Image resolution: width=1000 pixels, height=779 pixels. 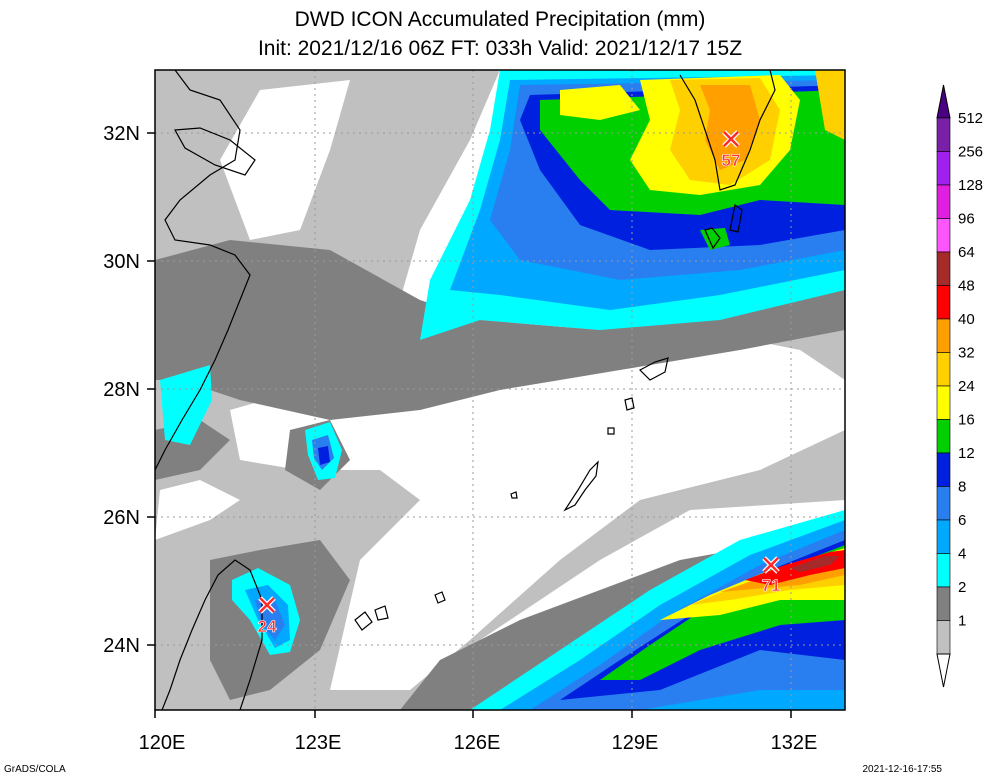 I want to click on colorbar-label: 6, so click(x=962, y=520).